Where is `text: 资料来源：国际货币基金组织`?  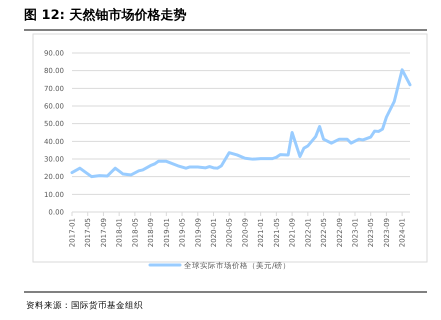 text: 资料来源：国际货币基金组织 is located at coordinates (84, 305).